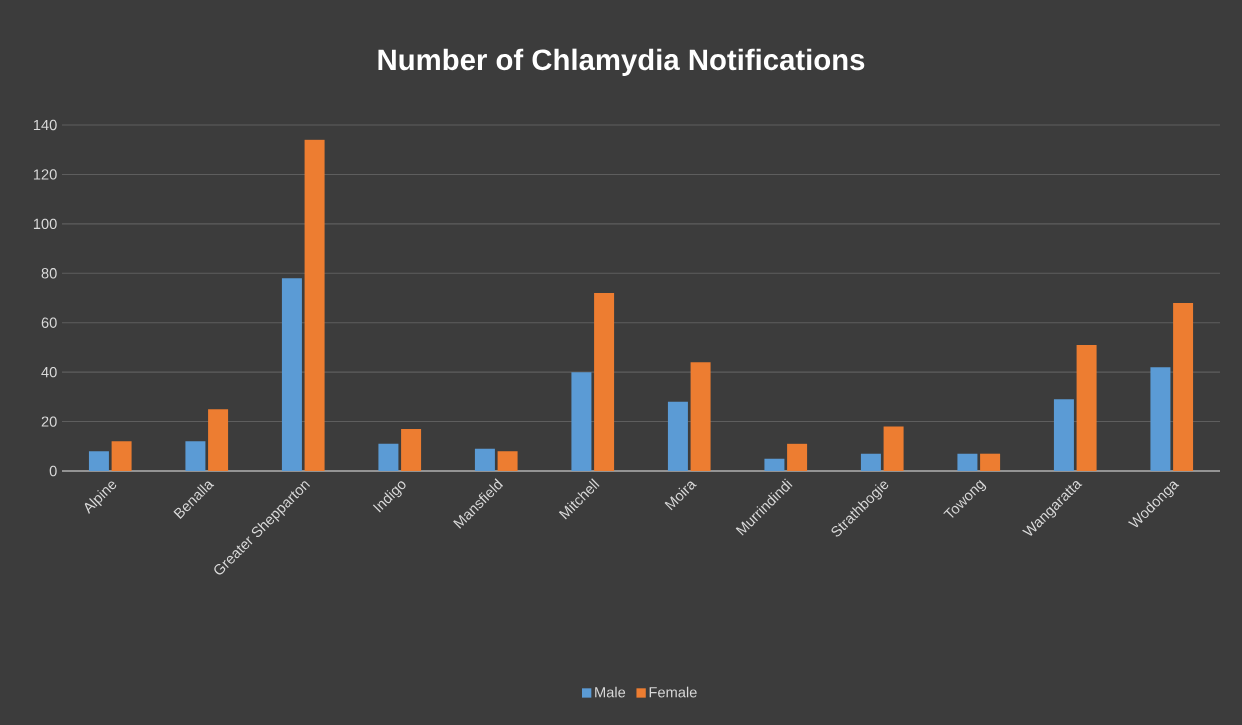 This screenshot has width=1242, height=725. Describe the element at coordinates (45, 125) in the screenshot. I see `y-tick-label: 140` at that location.